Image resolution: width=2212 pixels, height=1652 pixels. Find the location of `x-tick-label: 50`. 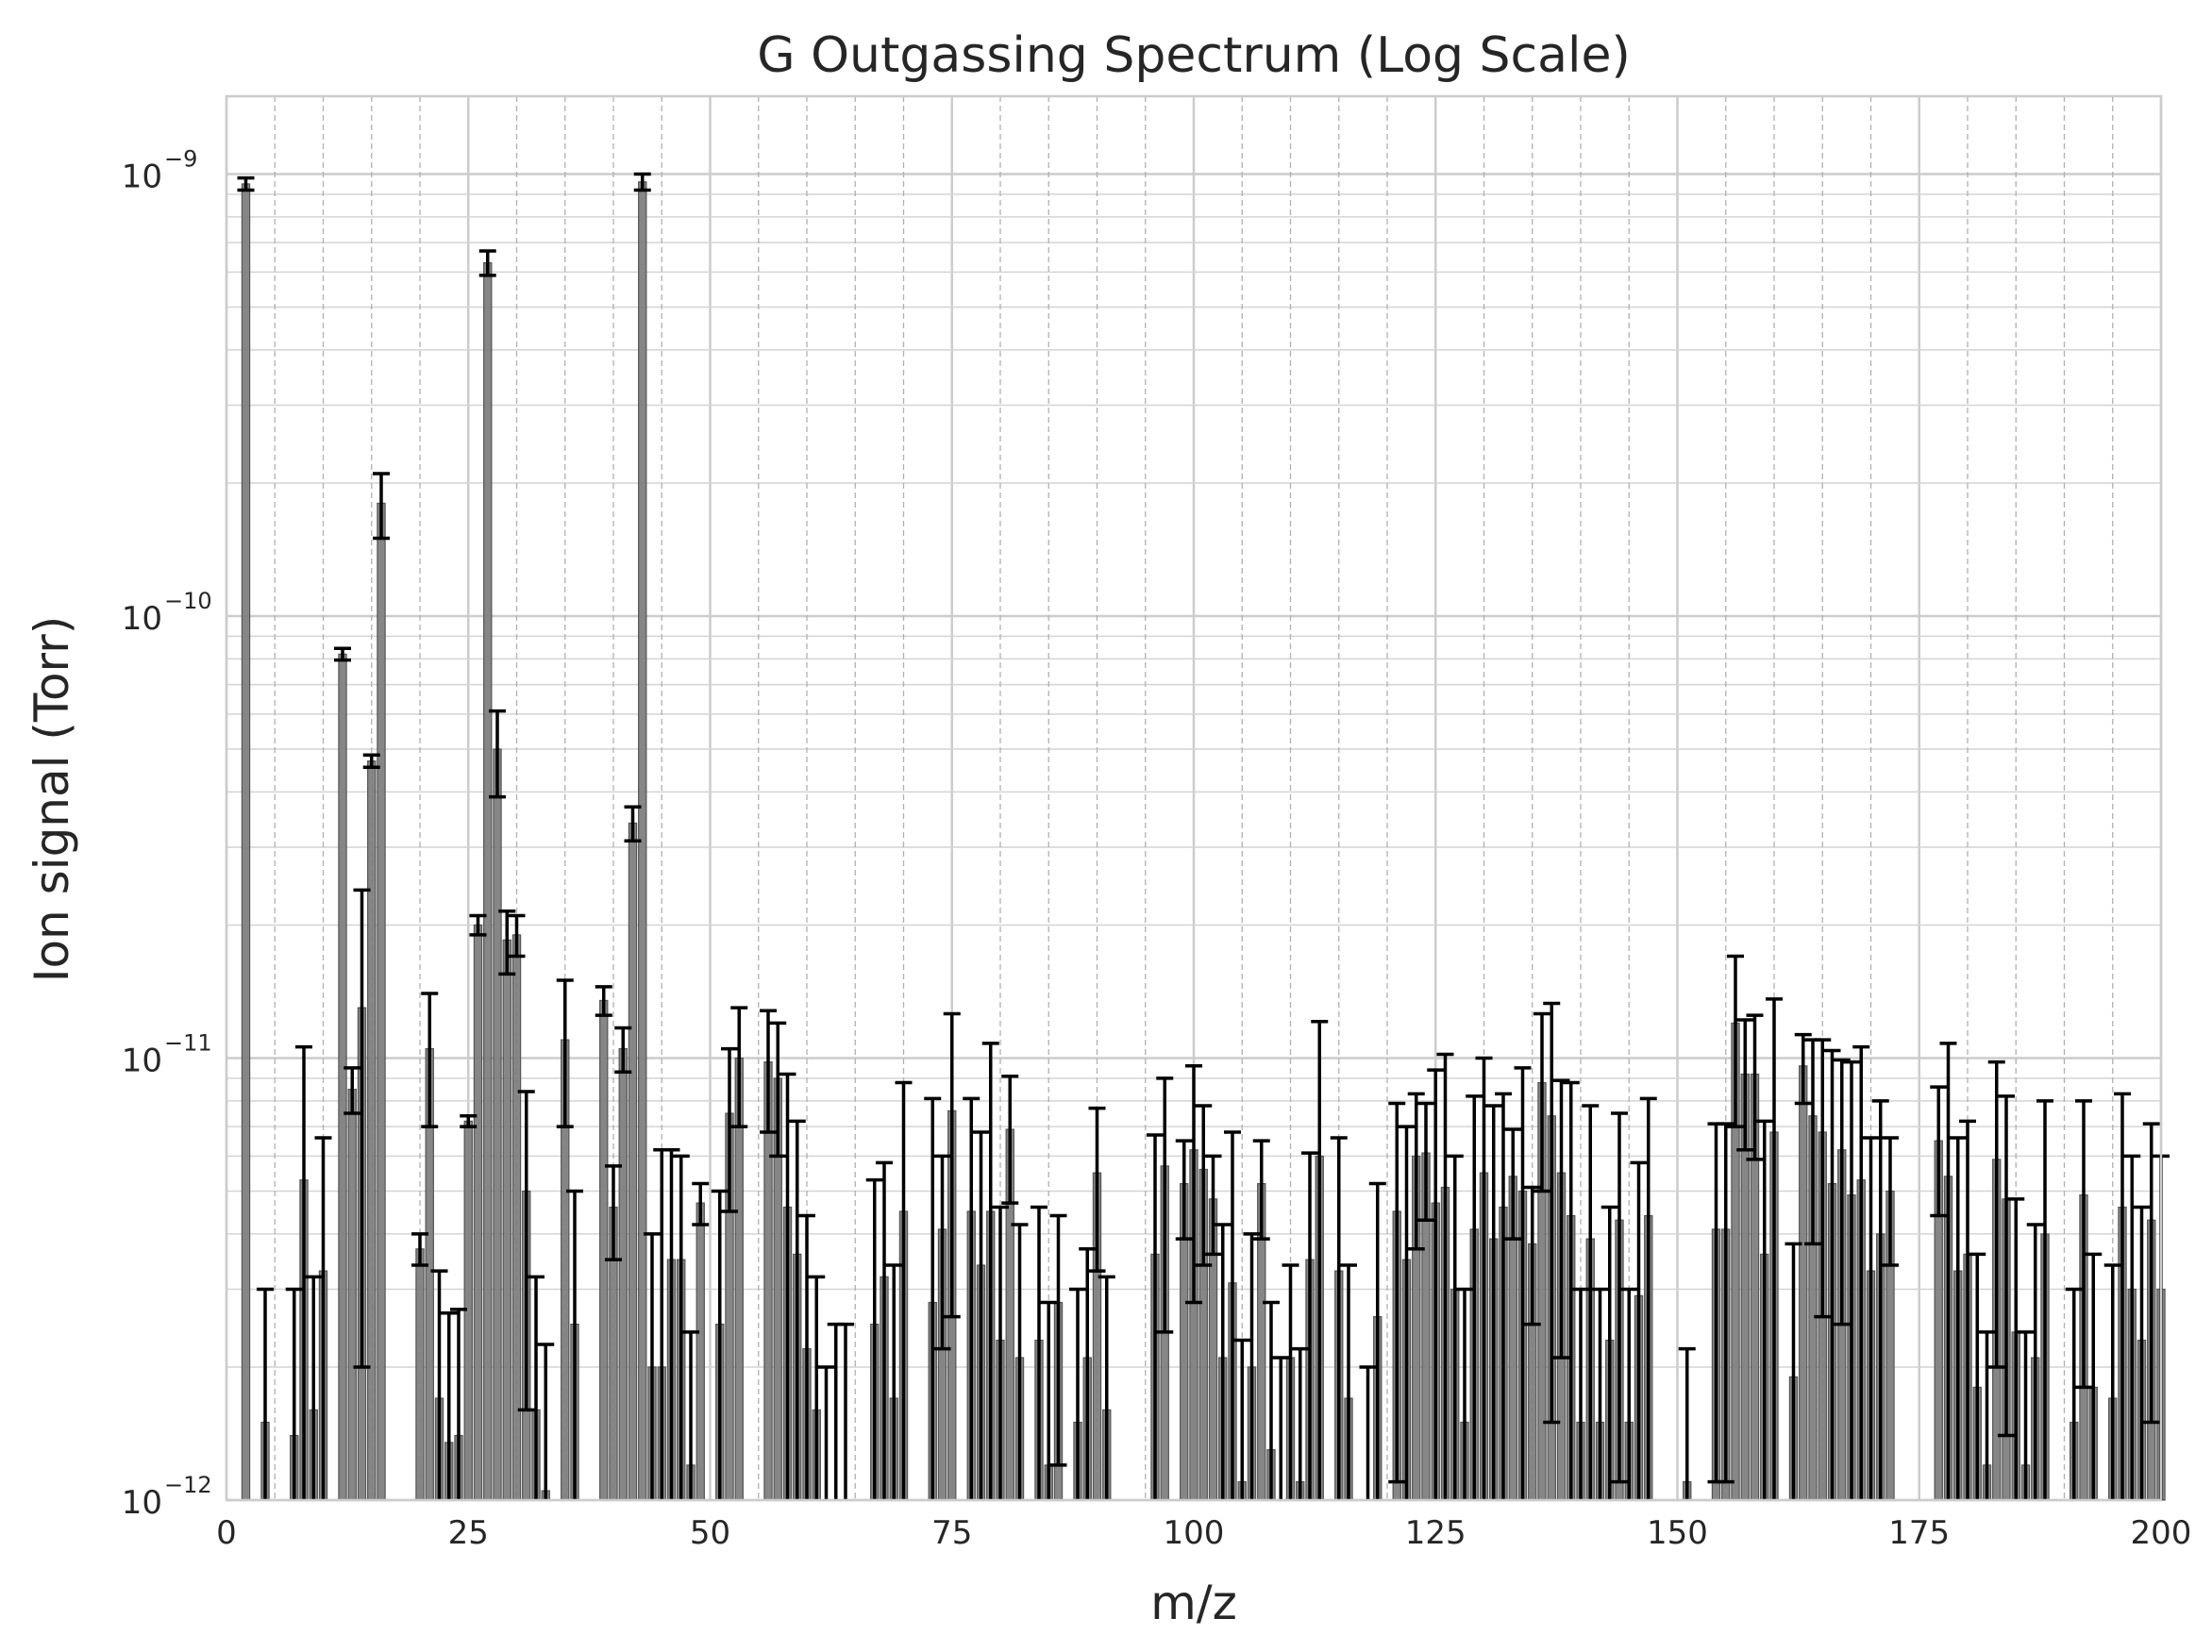

x-tick-label: 50 is located at coordinates (710, 1533).